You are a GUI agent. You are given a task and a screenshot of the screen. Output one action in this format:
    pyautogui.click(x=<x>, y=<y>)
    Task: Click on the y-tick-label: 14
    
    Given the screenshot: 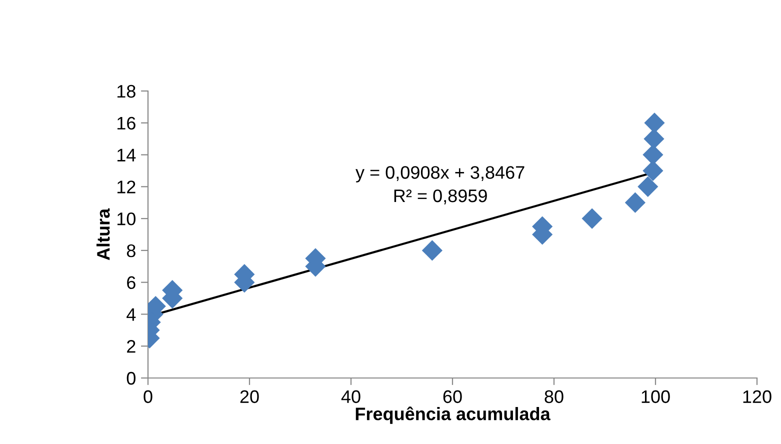 What is the action you would take?
    pyautogui.click(x=126, y=155)
    